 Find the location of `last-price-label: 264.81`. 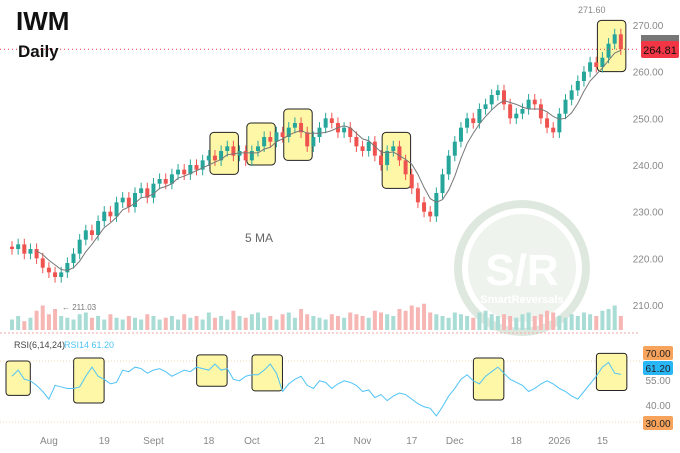

last-price-label: 264.81 is located at coordinates (660, 51).